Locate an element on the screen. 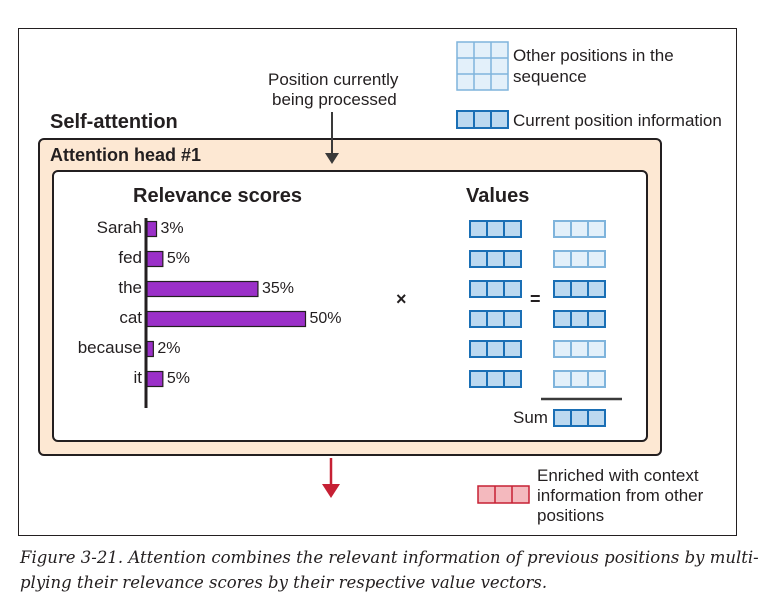 This screenshot has height=615, width=780. enriched-line1: Enriched with context is located at coordinates (618, 475).